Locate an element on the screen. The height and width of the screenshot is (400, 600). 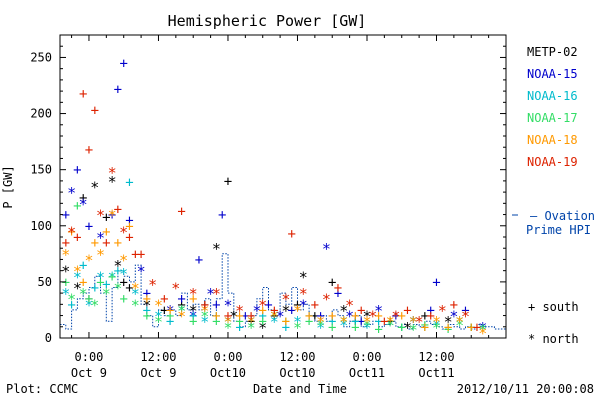
x-tick-label-date: Oct11 is located at coordinates (436, 373).